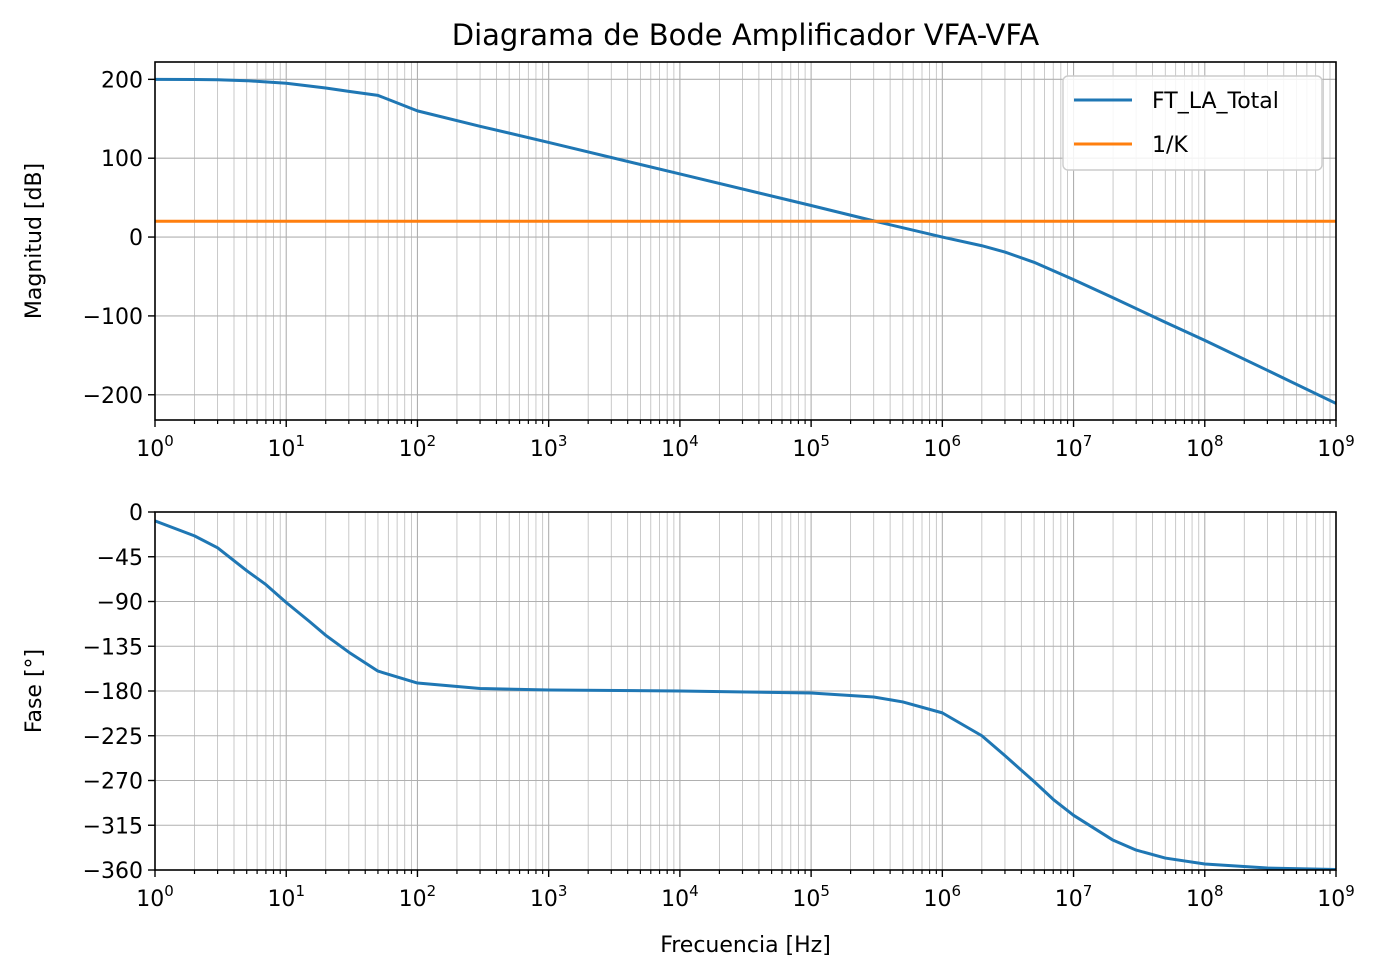 The image size is (1380, 979). Describe the element at coordinates (113, 782) in the screenshot. I see `y-tick-label: −270` at that location.